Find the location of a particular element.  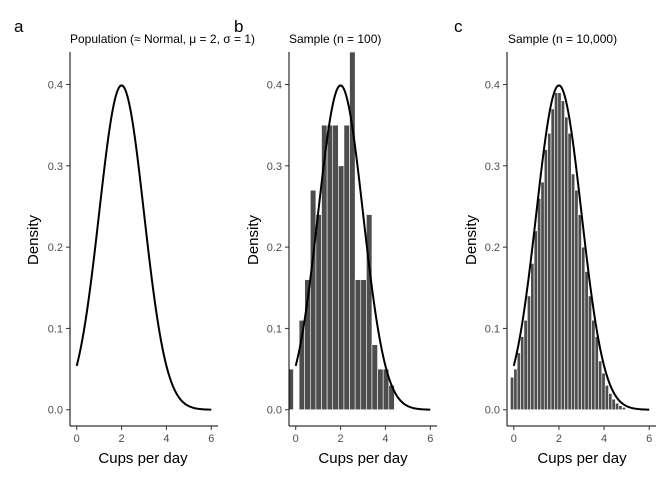

panel-letter: b is located at coordinates (238, 26).